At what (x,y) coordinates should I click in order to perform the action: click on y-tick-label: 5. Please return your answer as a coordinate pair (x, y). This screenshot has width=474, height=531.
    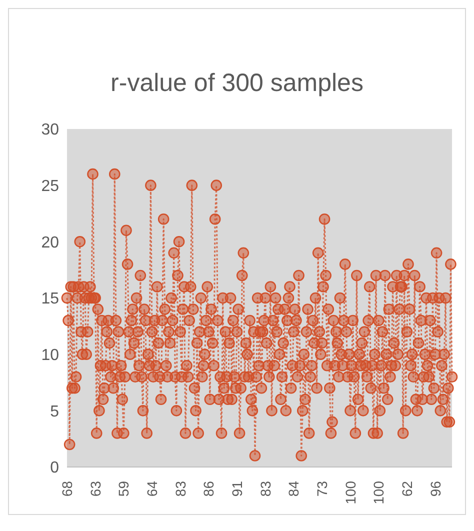
    Looking at the image, I should click on (55, 411).